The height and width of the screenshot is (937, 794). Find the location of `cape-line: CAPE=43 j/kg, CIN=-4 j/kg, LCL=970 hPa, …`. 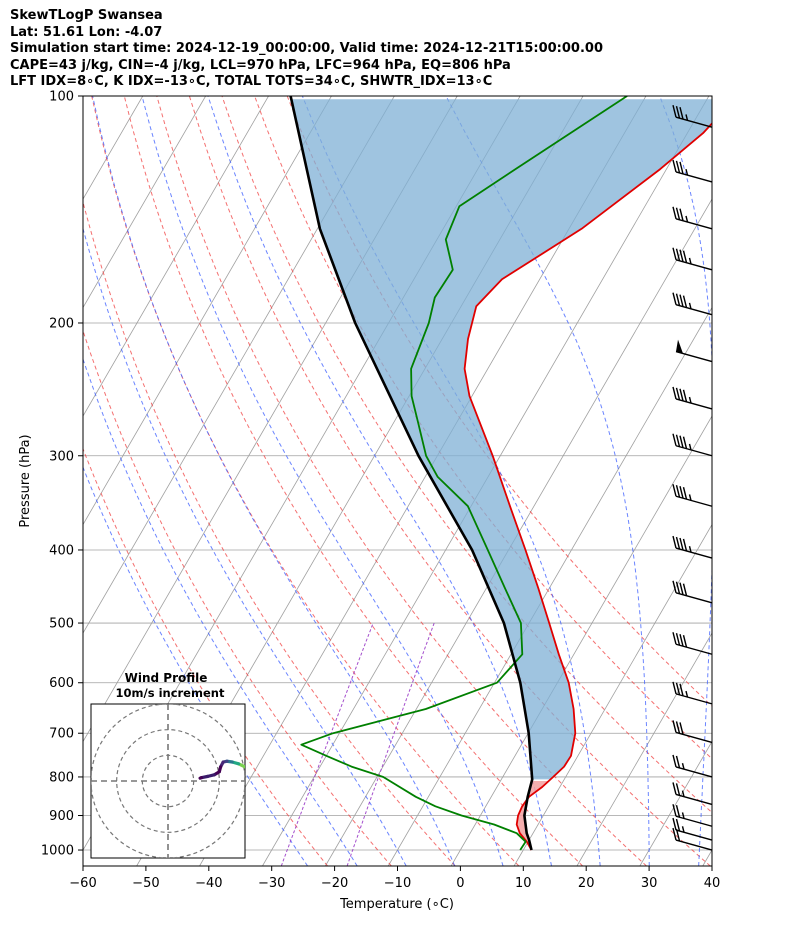

cape-line: CAPE=43 j/kg, CIN=-4 j/kg, LCL=970 hPa, … is located at coordinates (260, 65).